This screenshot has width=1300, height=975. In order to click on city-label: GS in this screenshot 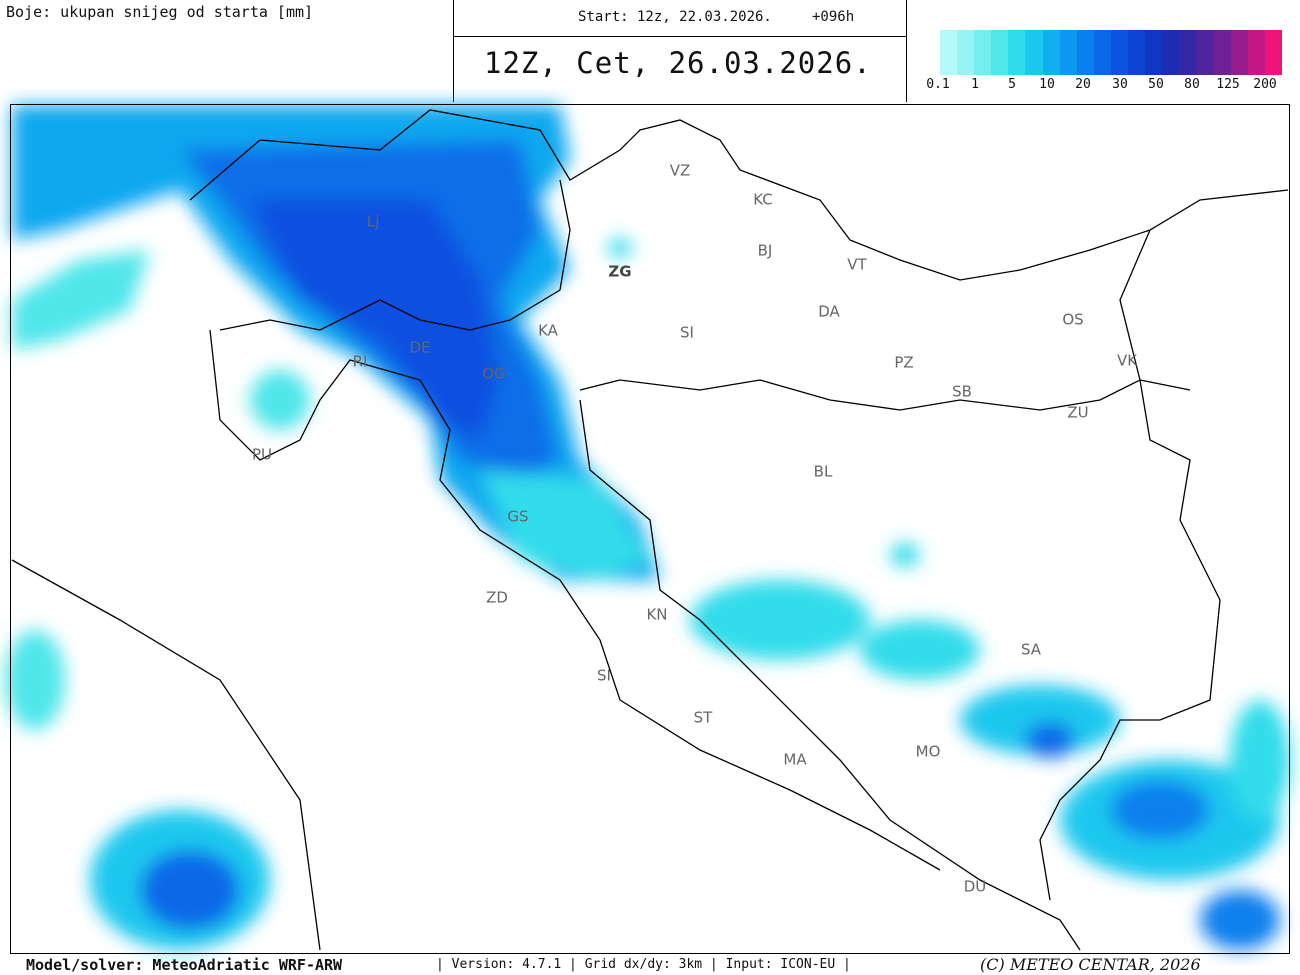, I will do `click(517, 517)`.